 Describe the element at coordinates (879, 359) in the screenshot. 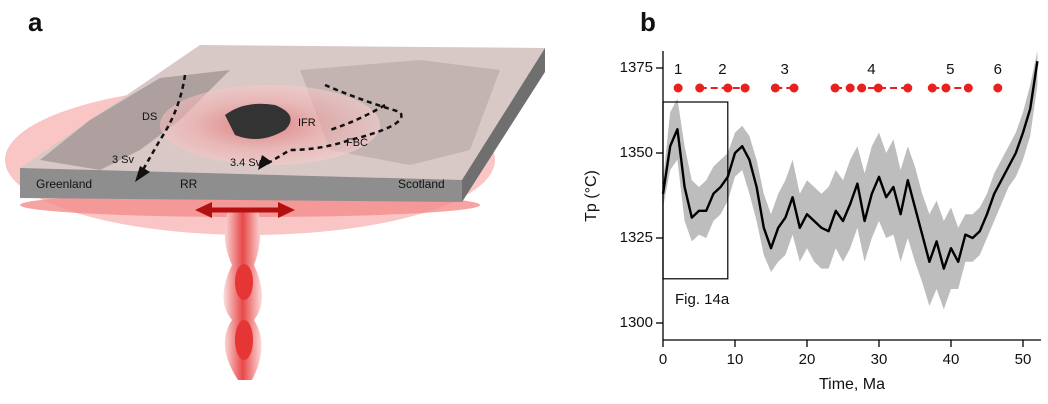

I see `x-tick-label: 30` at that location.